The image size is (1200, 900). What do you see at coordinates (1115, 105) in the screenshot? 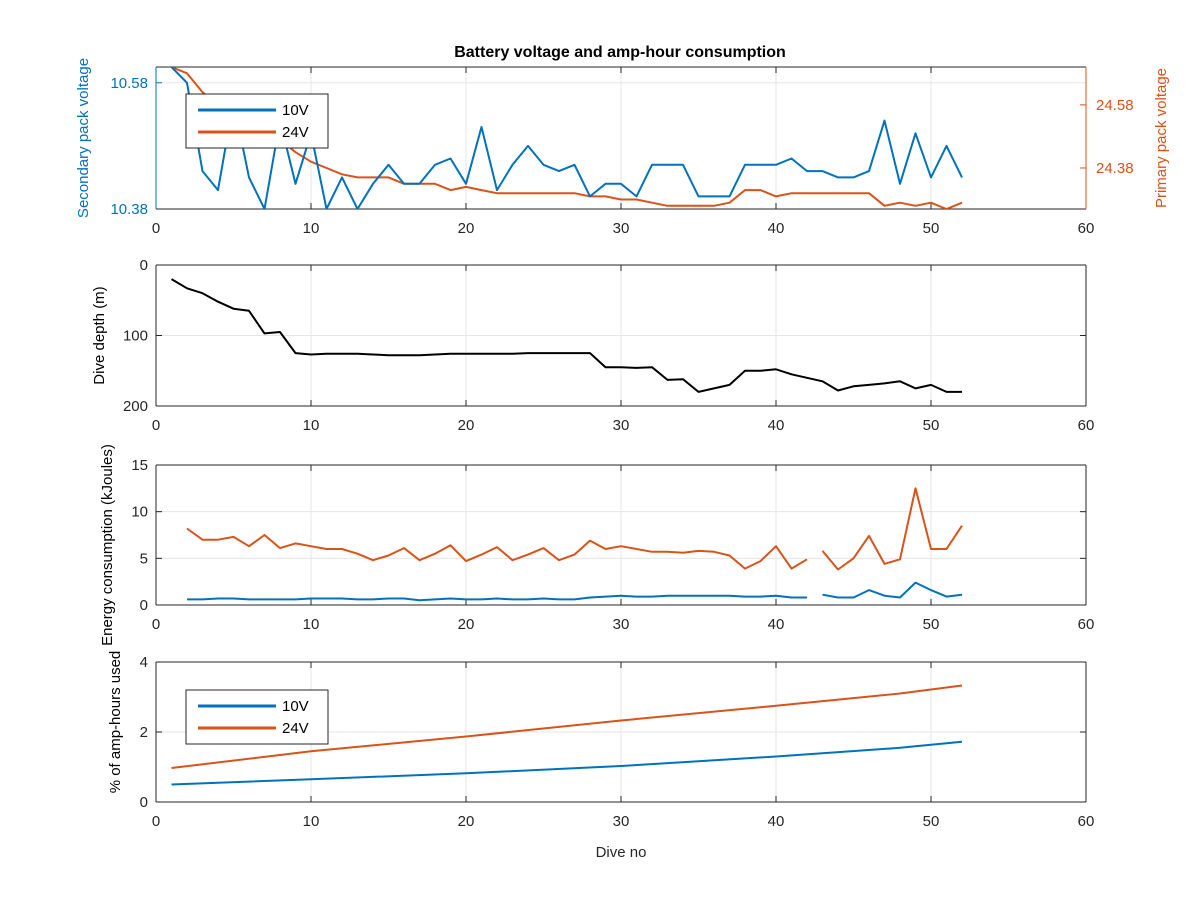
I see `y-right-tick-label: 24.58` at bounding box center [1115, 105].